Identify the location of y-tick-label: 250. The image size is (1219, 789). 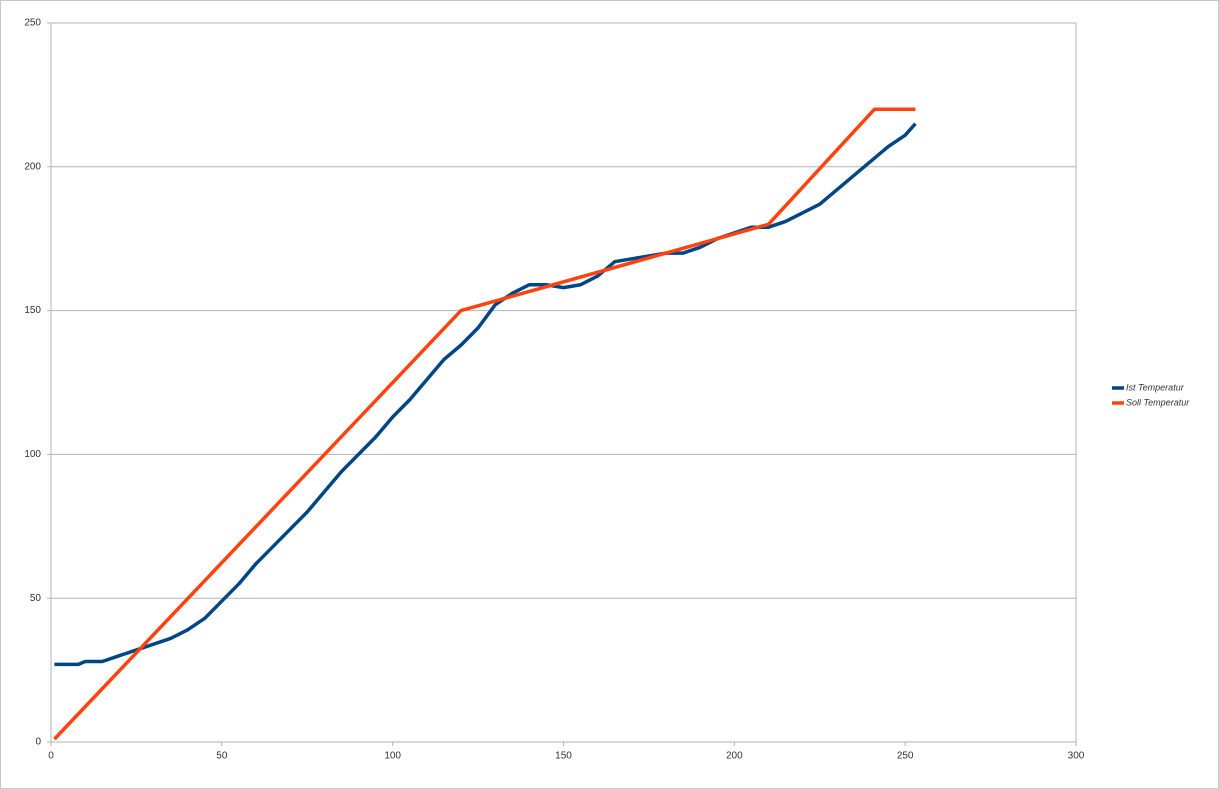
(32, 23).